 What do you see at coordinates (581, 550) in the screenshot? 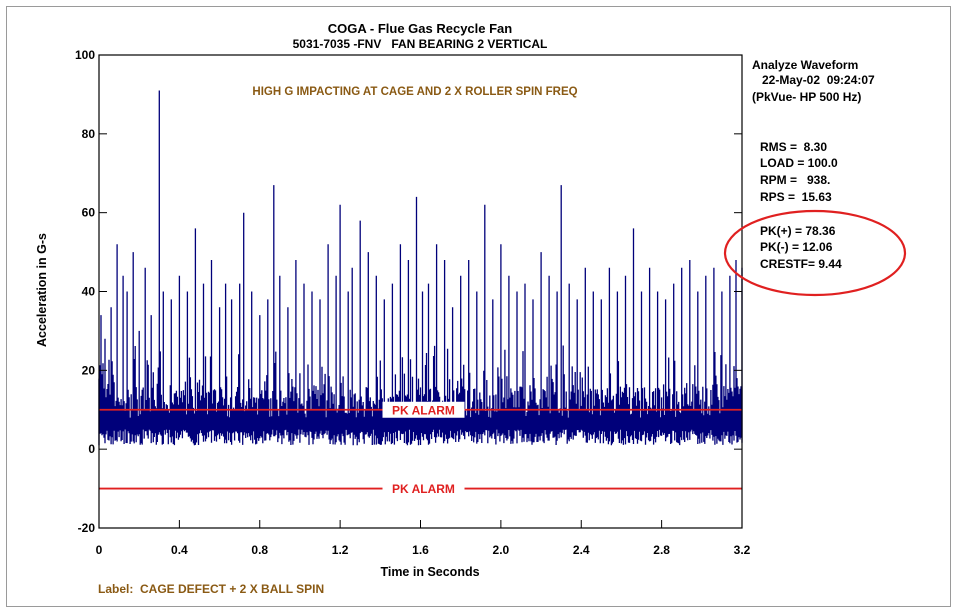
I see `x-tick-label: 2.4` at bounding box center [581, 550].